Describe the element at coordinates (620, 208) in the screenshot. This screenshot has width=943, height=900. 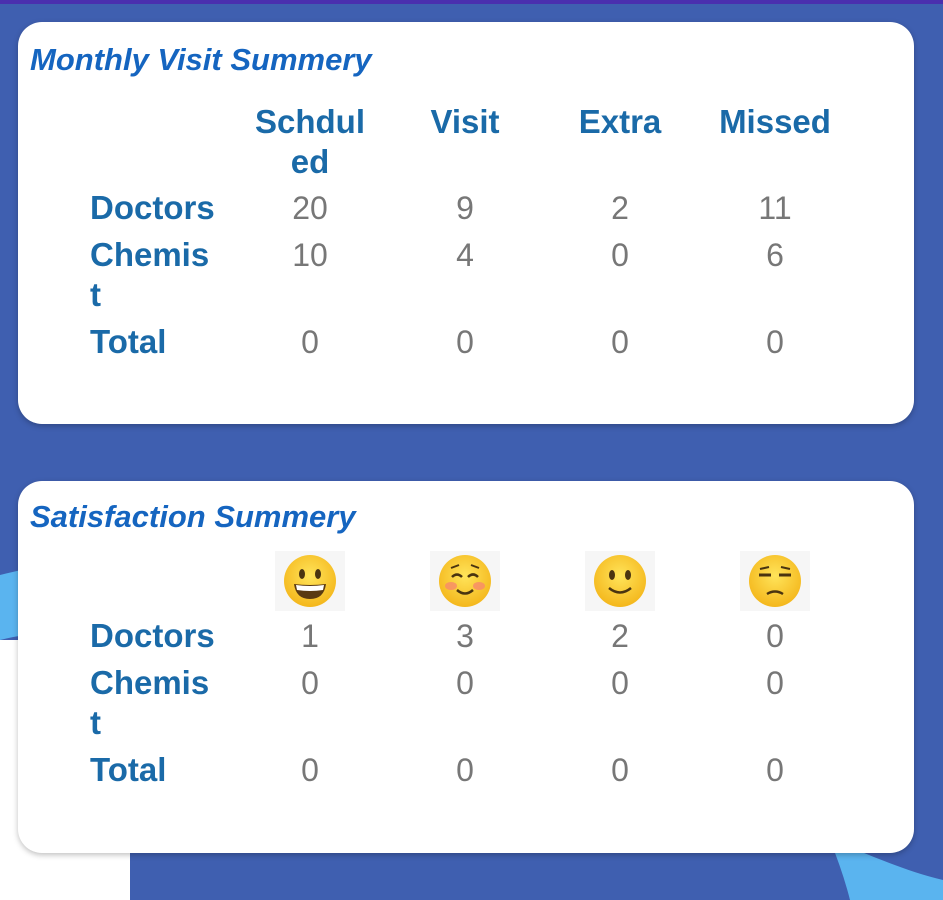
I see `doctors-extra-value: 2` at that location.